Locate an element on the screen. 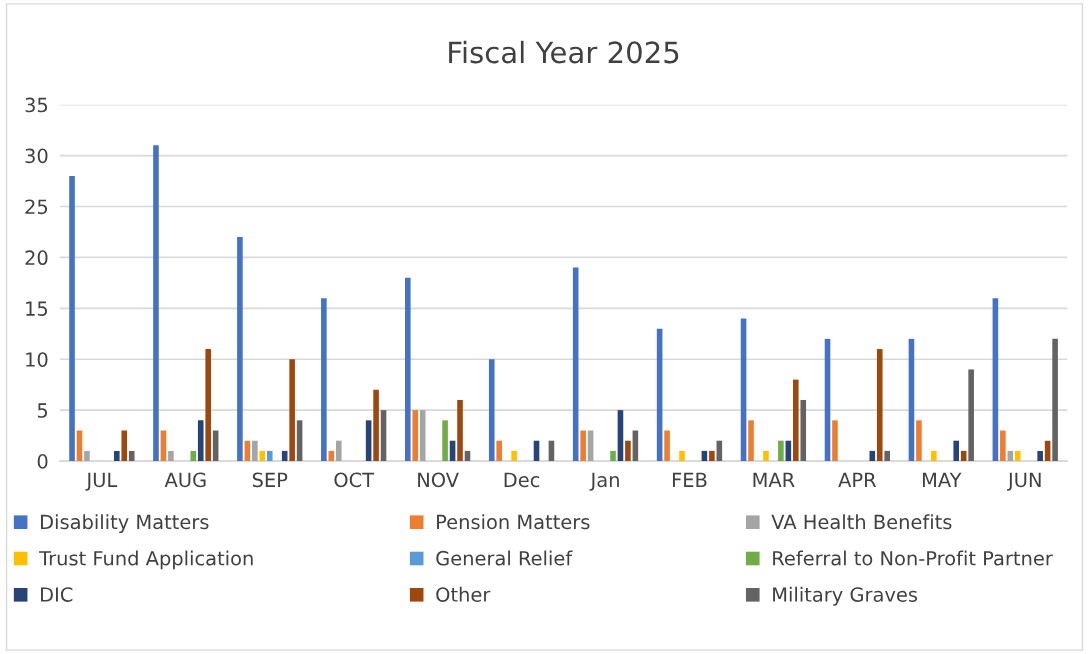 The image size is (1089, 654). x-tick-label: MAY is located at coordinates (942, 479).